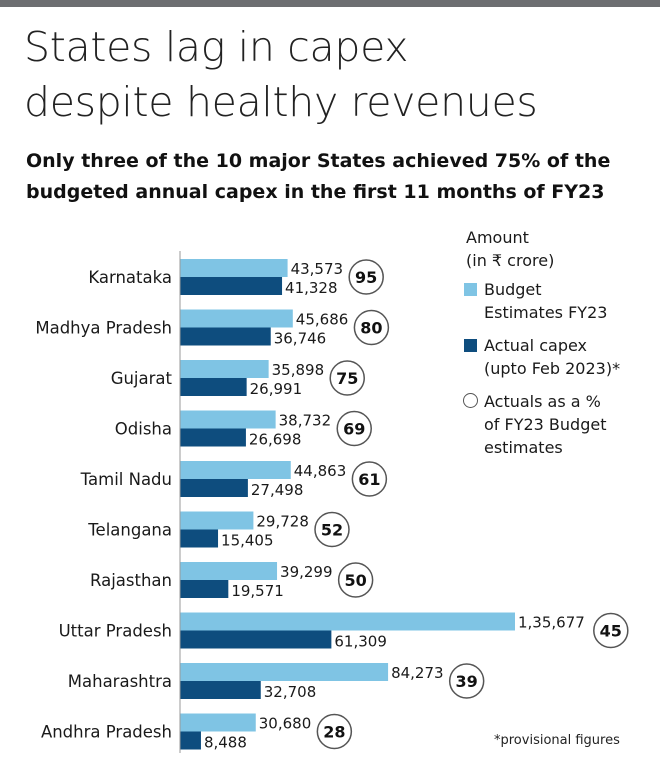 The height and width of the screenshot is (777, 660). Describe the element at coordinates (322, 320) in the screenshot. I see `data-label-budget: 45,686` at that location.